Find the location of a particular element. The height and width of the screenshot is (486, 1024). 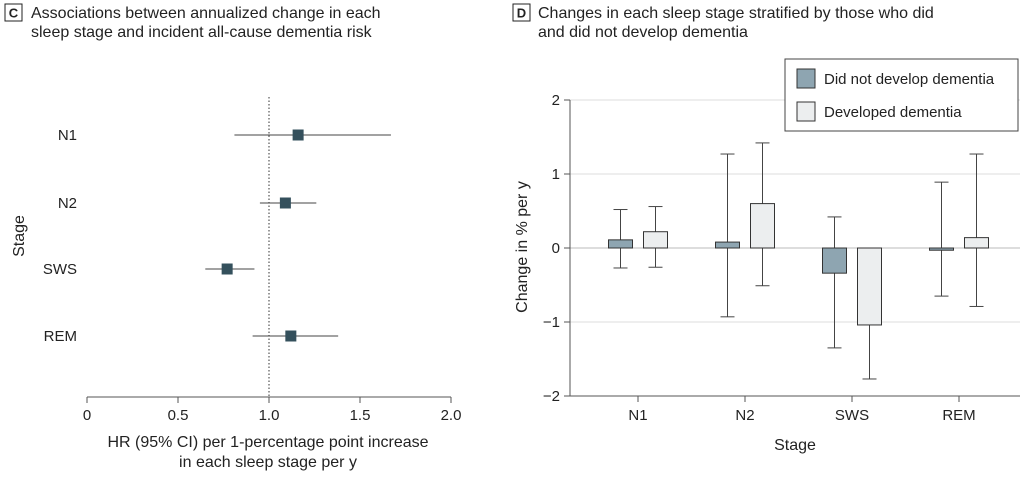

forest-x-tick-label: 0 is located at coordinates (87, 415).